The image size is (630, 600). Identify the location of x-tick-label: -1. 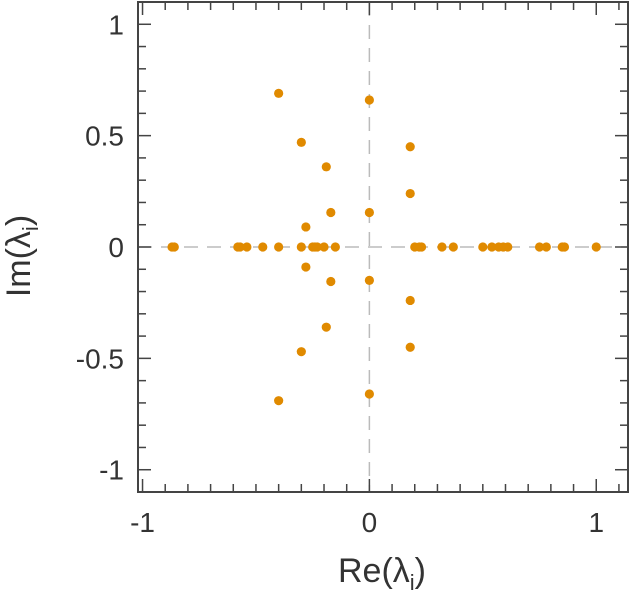
(142, 522).